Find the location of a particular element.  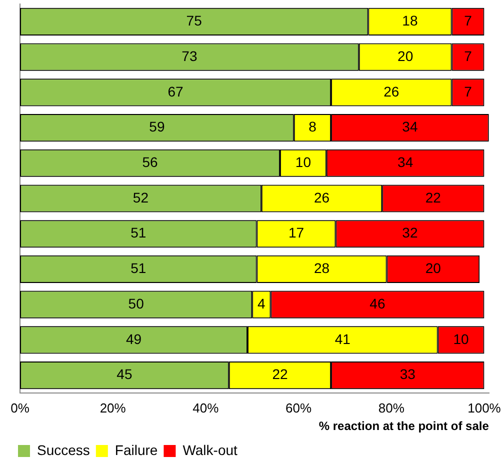

data-label: 17 is located at coordinates (296, 232).